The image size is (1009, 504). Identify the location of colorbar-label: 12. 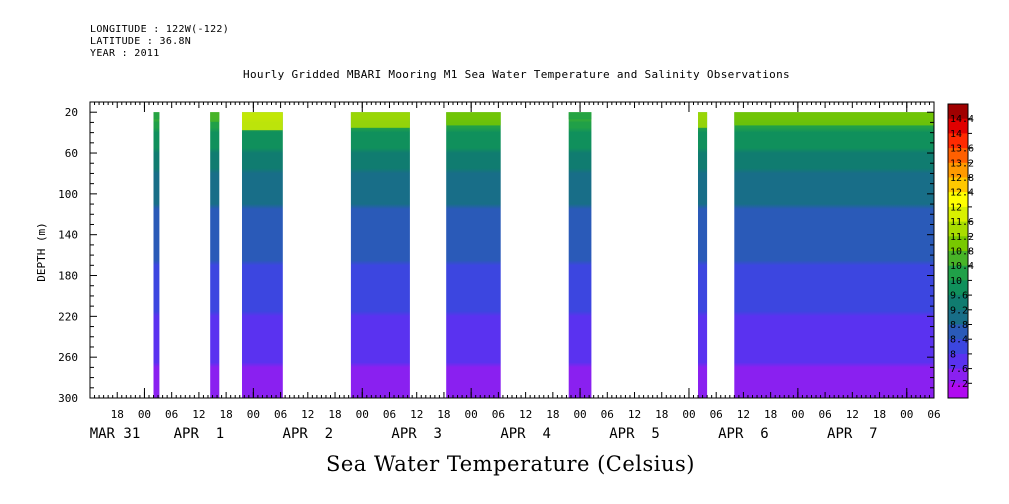
(956, 207).